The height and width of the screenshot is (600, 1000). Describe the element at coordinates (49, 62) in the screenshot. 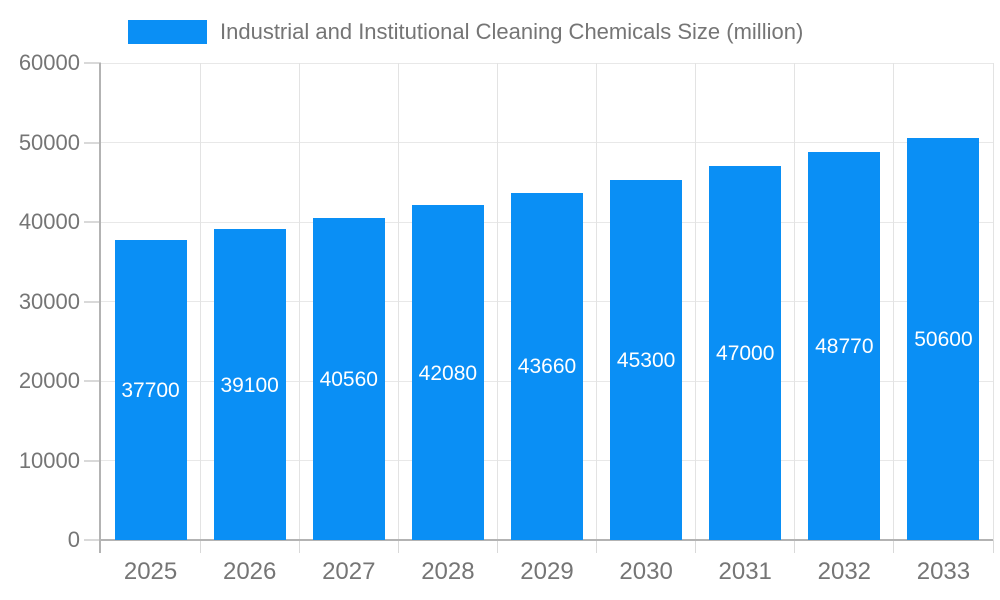

I see `y-axis-tick-label: 60000` at that location.